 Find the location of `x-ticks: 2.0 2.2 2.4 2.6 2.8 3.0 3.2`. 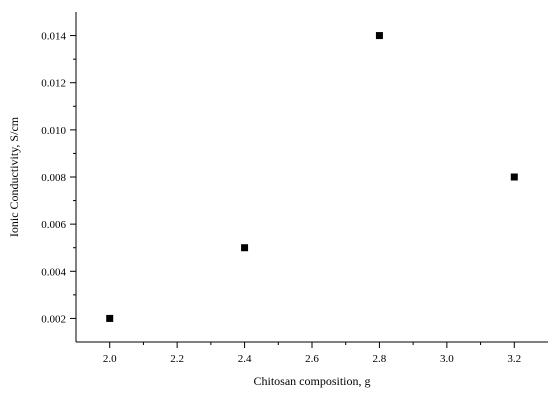

x-ticks: 2.0 2.2 2.4 2.6 2.8 3.0 3.2 is located at coordinates (312, 353).